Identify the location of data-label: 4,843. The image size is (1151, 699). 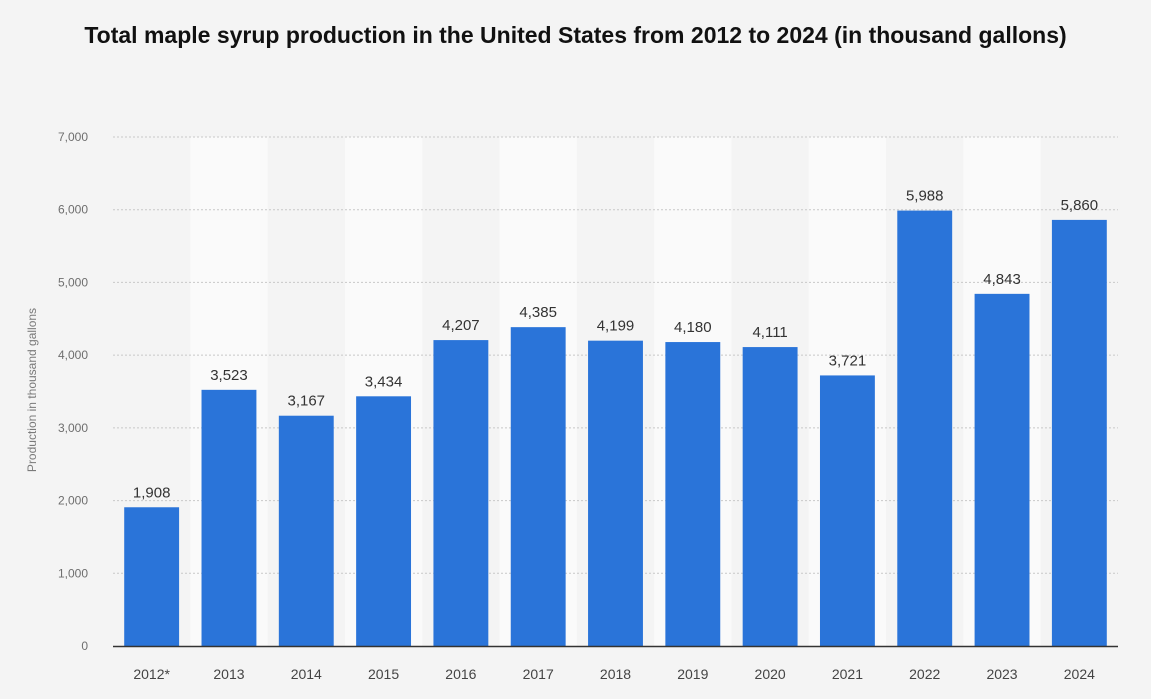
(1002, 279).